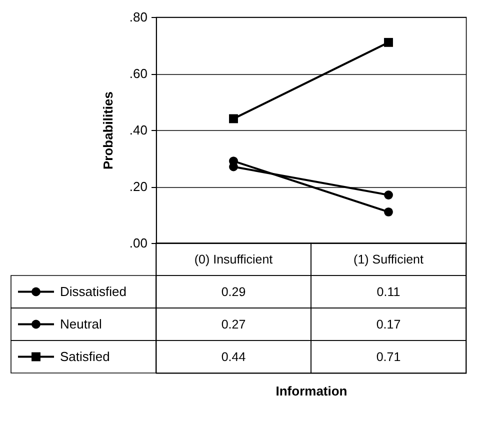  I want to click on data-label: 0.27, so click(233, 324).